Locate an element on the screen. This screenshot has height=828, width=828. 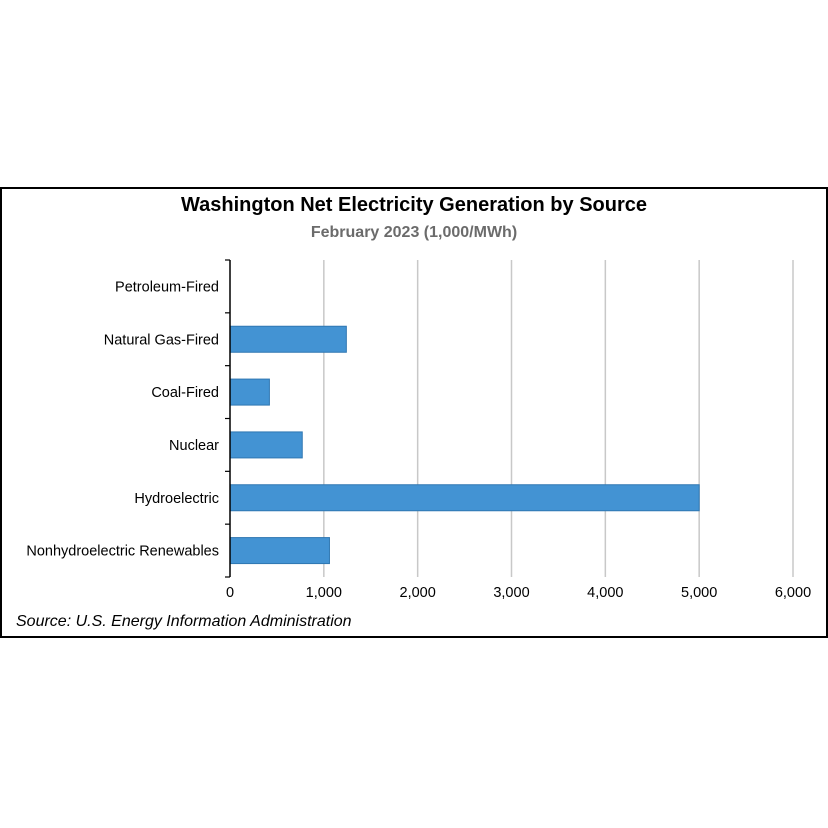
x-tick-label-6: 6,000 is located at coordinates (793, 593).